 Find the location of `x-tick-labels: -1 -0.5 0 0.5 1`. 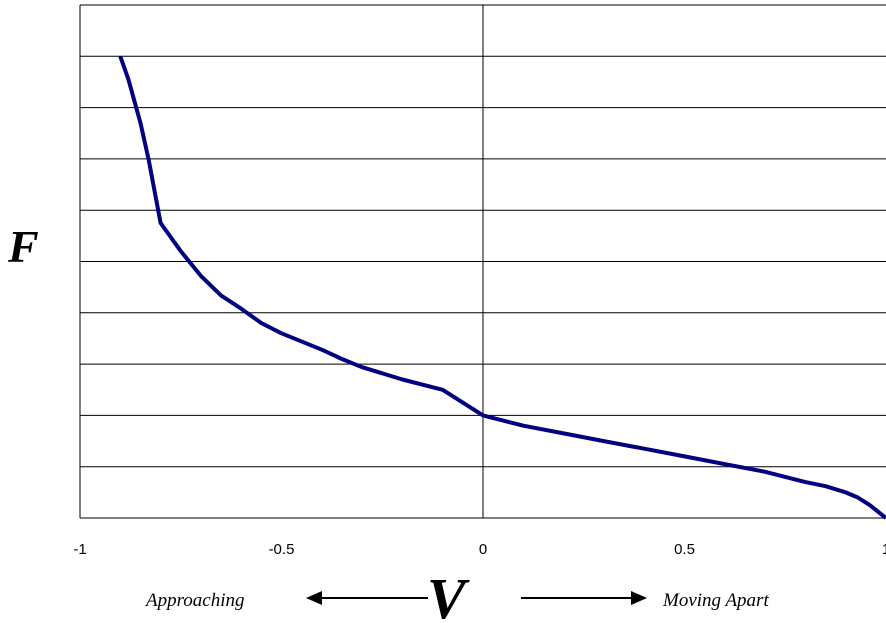

x-tick-labels: -1 -0.5 0 0.5 1 is located at coordinates (479, 549).